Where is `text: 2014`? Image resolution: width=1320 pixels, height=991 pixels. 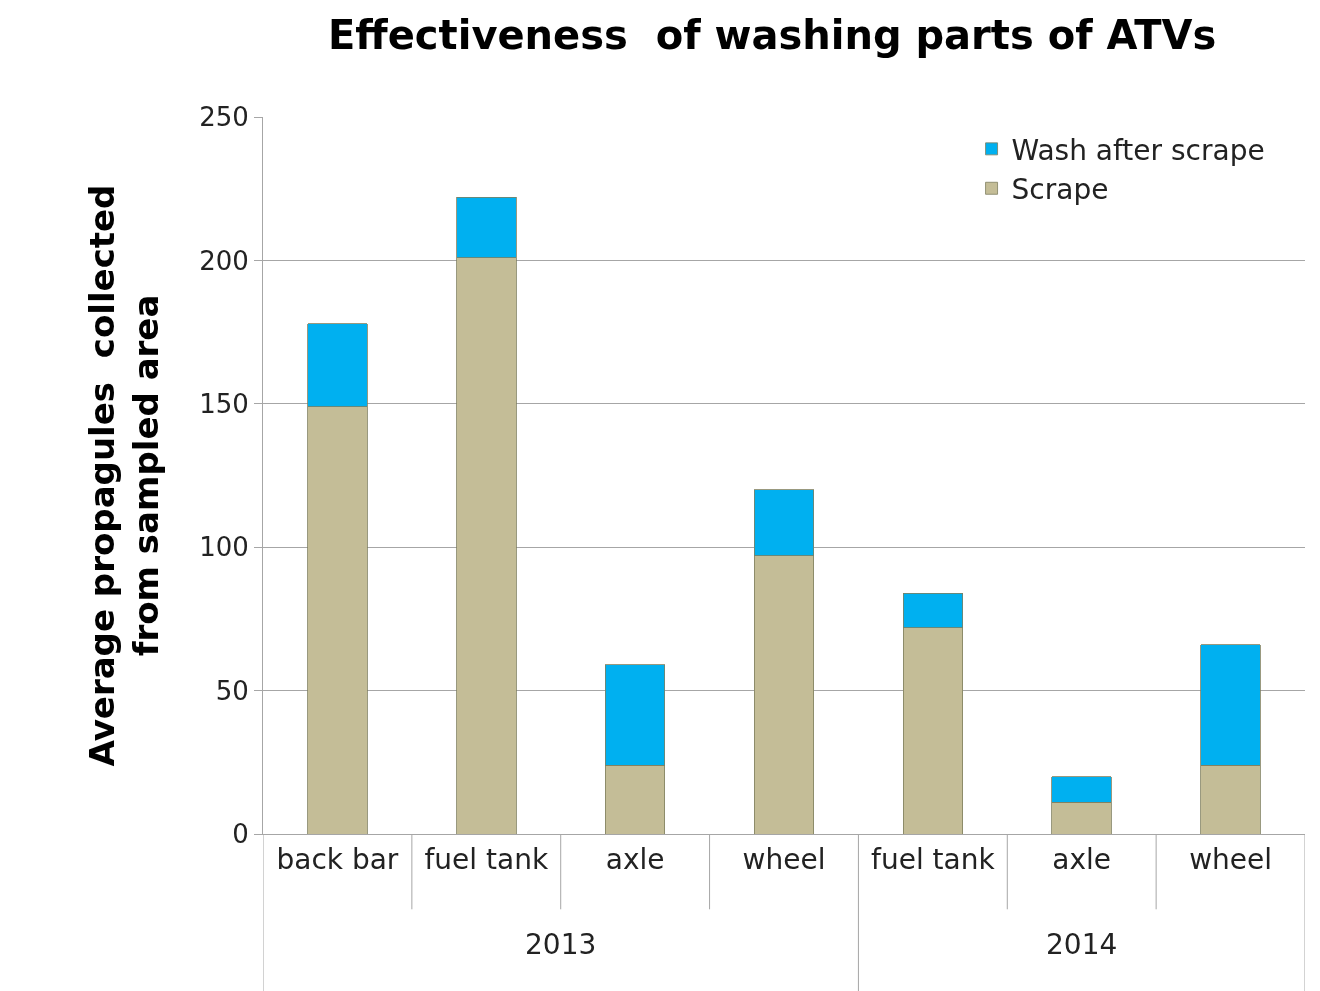 text: 2014 is located at coordinates (1082, 944).